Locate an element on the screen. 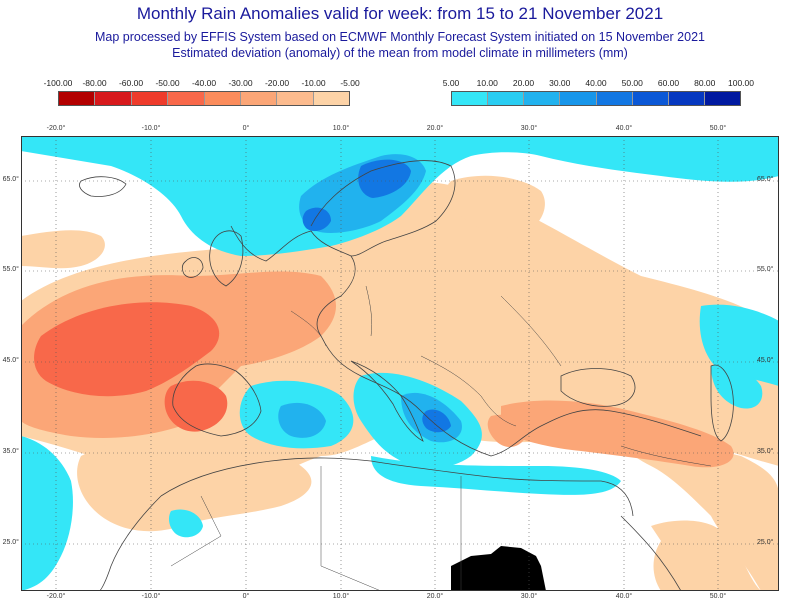  dry-area-arabia is located at coordinates (706, 555).